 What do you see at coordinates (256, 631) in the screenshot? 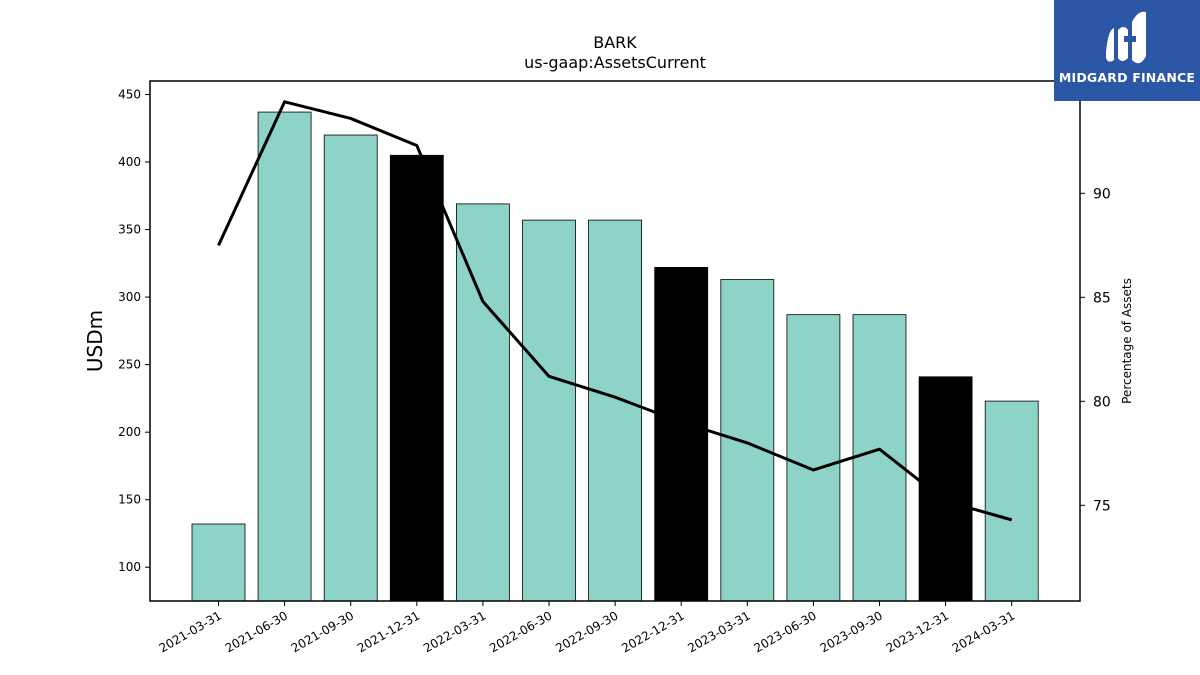
I see `x-tick-label: 2021-06-30` at bounding box center [256, 631].